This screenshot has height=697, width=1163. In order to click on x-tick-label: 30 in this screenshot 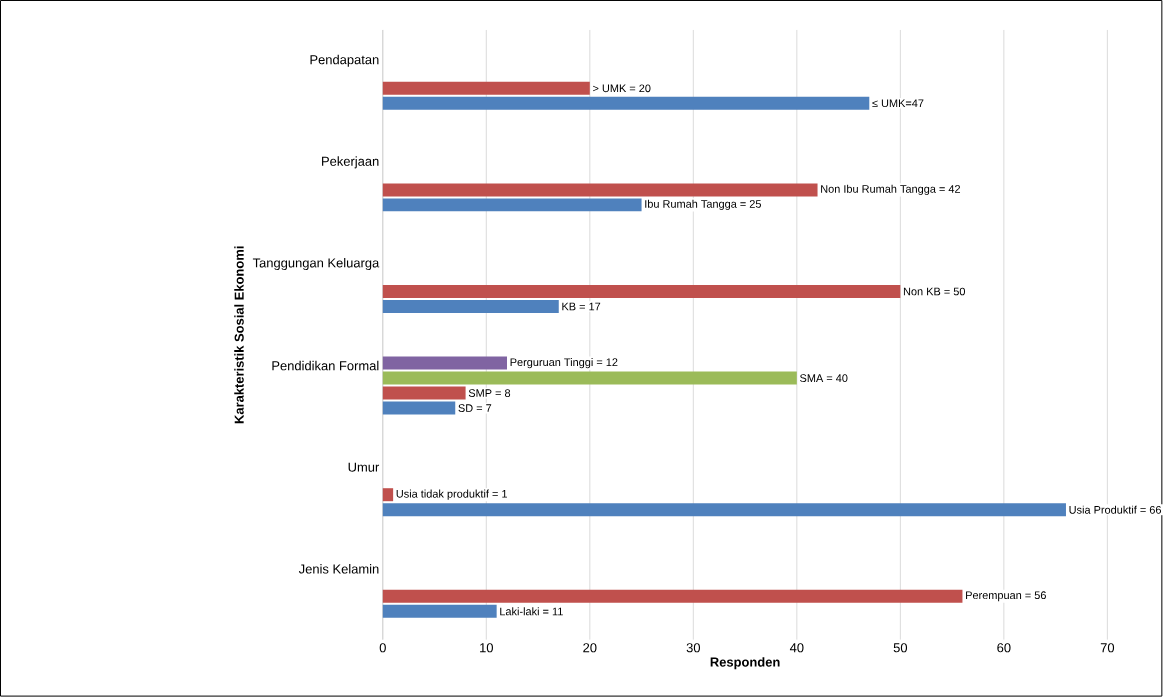, I will do `click(693, 648)`.